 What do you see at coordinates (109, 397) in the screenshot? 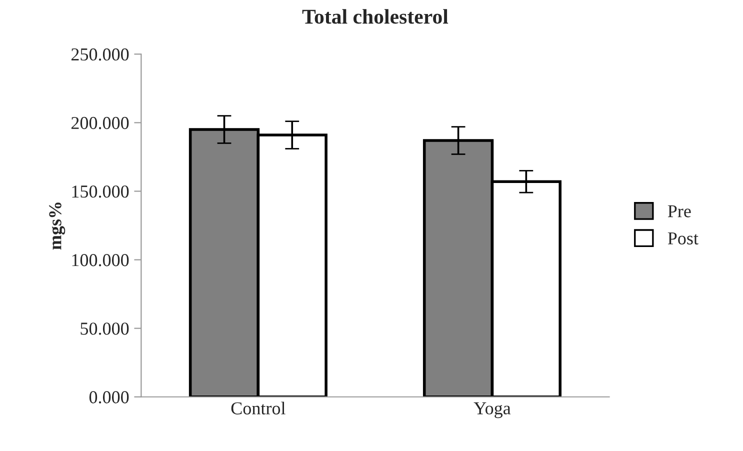
I see `y-tick-label: 0.000` at bounding box center [109, 397].